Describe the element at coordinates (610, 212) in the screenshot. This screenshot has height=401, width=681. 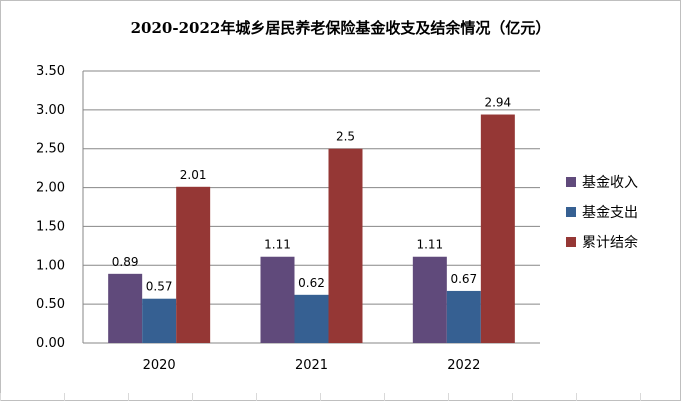
I see `legend-label: 基金支出` at that location.